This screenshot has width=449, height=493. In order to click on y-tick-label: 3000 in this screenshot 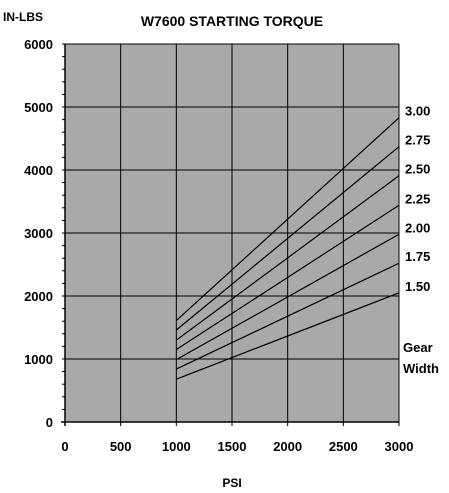, I will do `click(38, 233)`.